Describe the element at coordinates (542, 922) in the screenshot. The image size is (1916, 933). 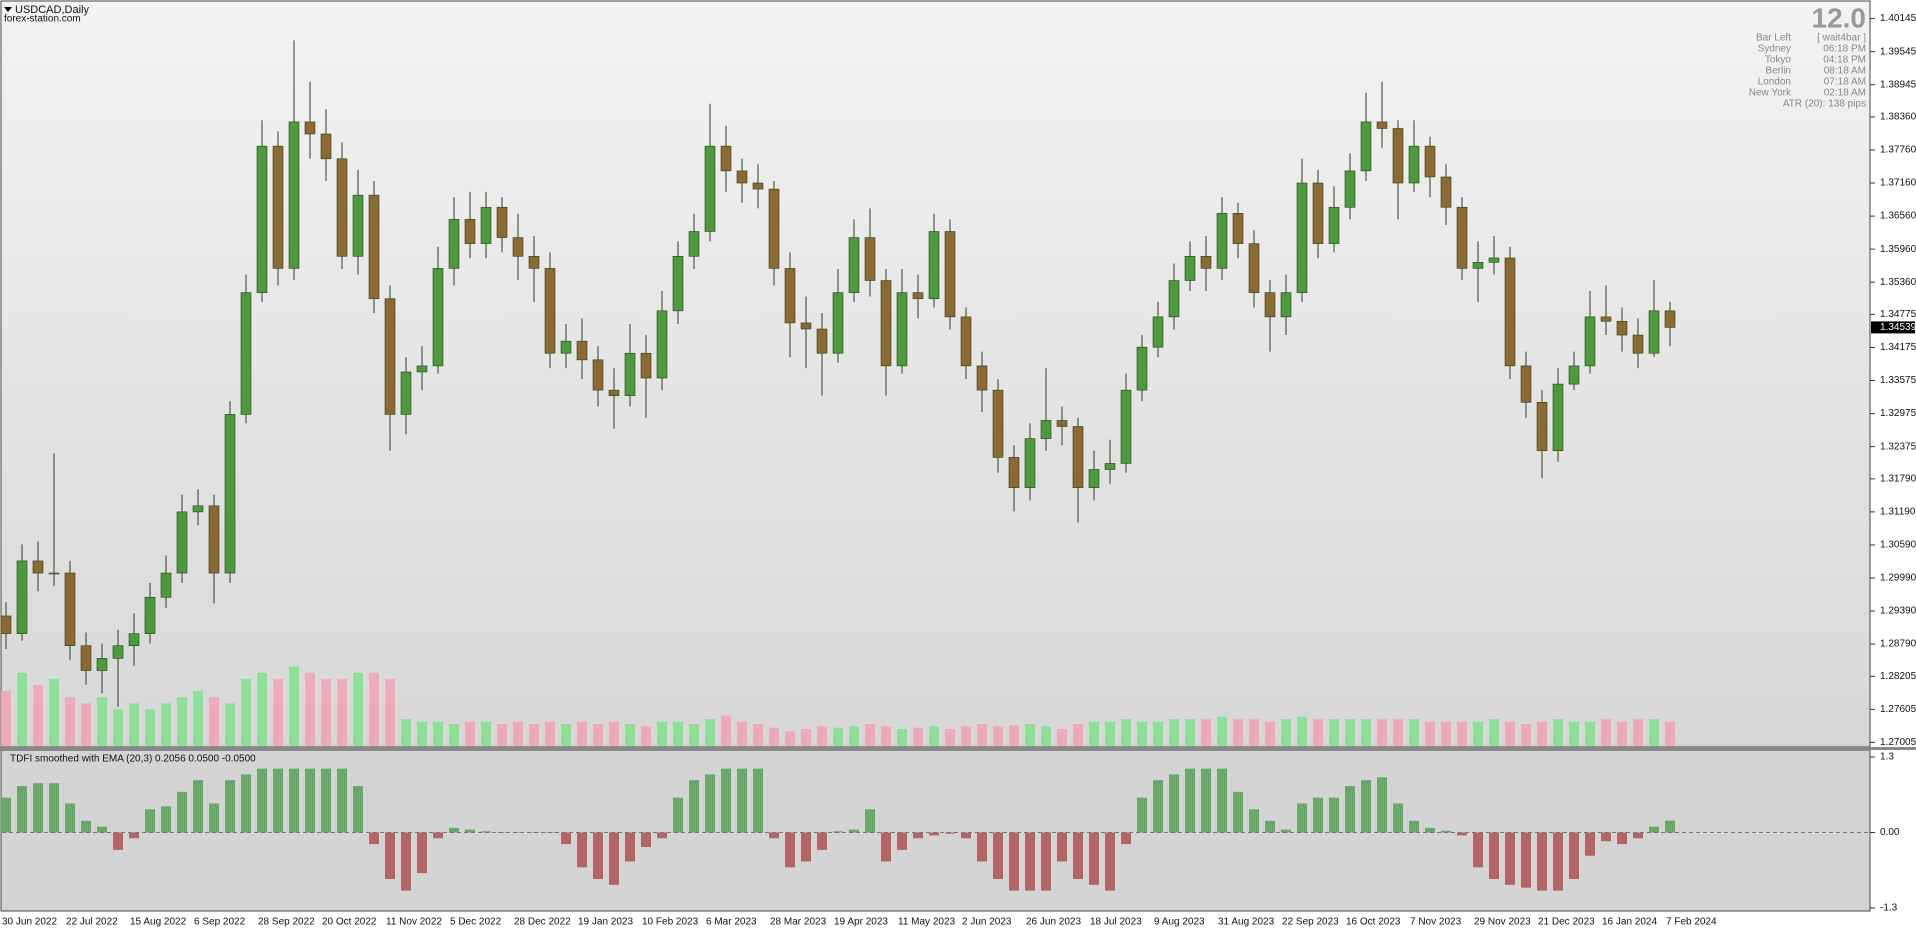
I see `x-tick-label: 28 Dec 2022` at that location.